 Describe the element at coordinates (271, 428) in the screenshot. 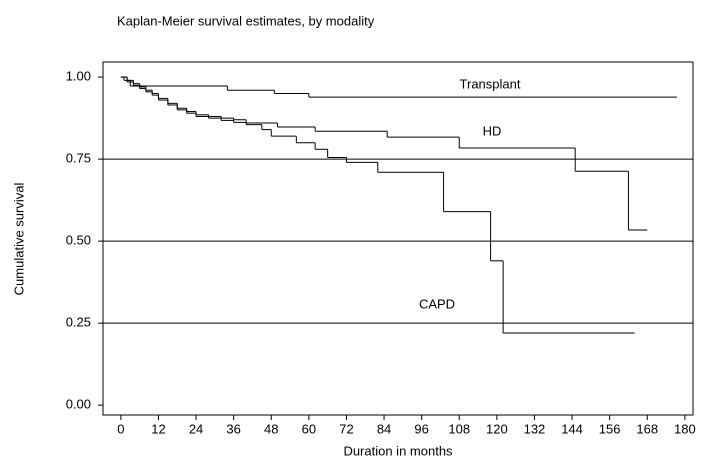

I see `x-tick-label: 48` at that location.